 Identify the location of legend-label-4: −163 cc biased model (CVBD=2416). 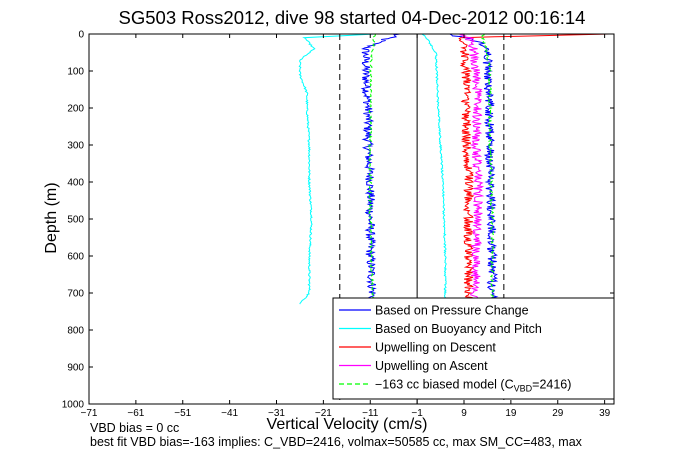
(473, 386).